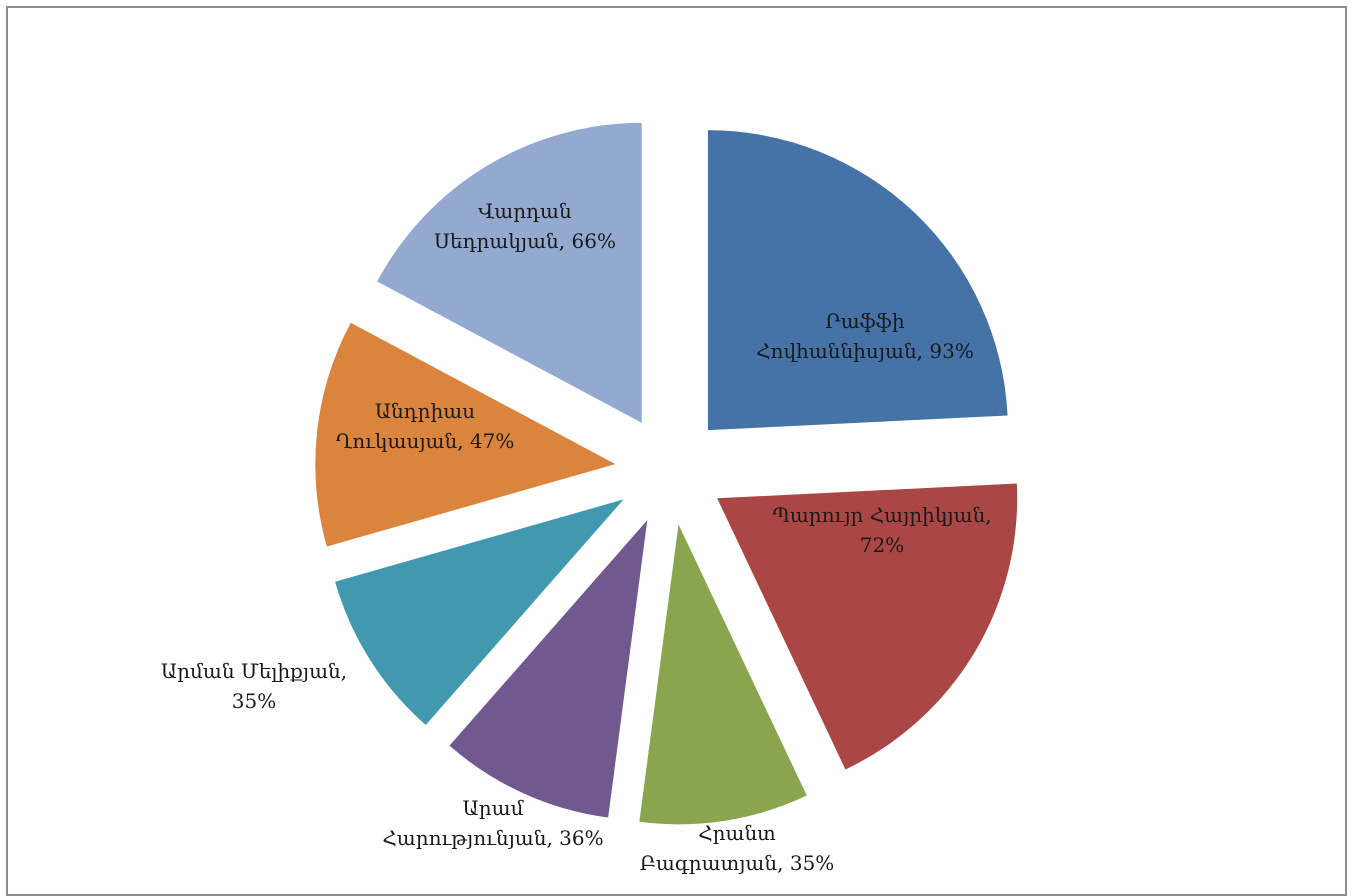  I want to click on data-label-1-line-1: Րաֆֆի, so click(865, 321).